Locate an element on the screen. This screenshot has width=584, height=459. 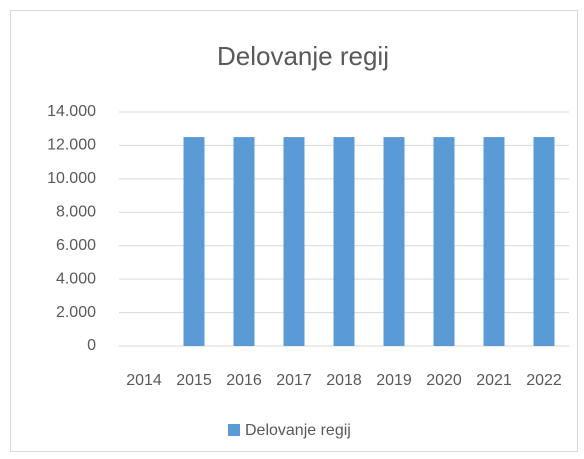
x-tick-label: 2017 is located at coordinates (294, 380).